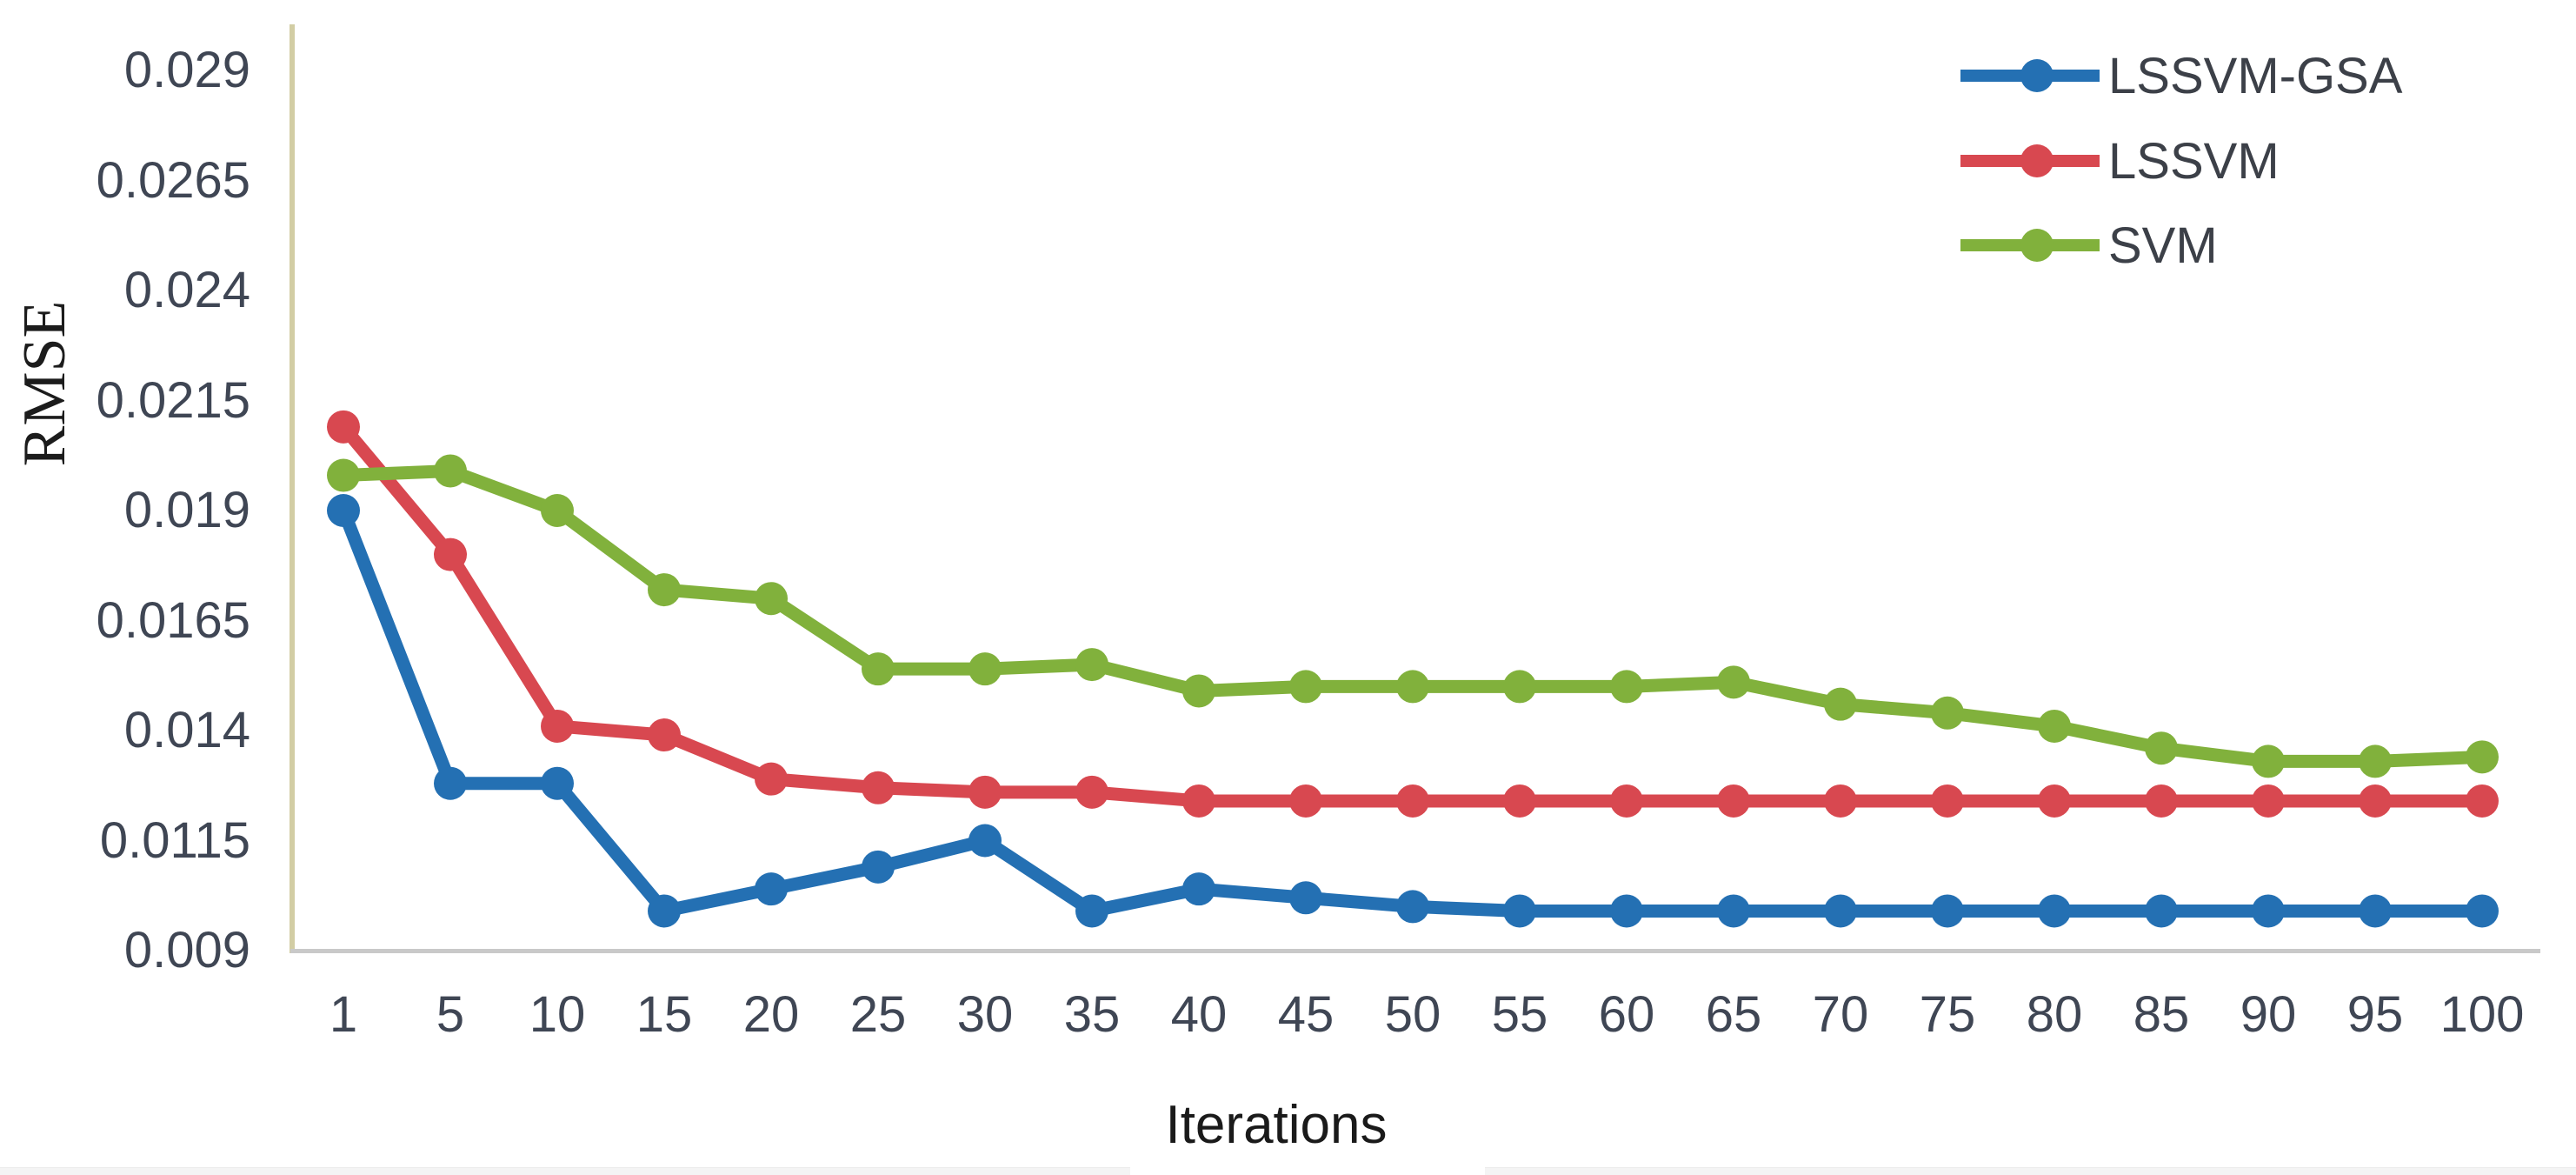  Describe the element at coordinates (985, 1015) in the screenshot. I see `x-tick-label: 30` at that location.